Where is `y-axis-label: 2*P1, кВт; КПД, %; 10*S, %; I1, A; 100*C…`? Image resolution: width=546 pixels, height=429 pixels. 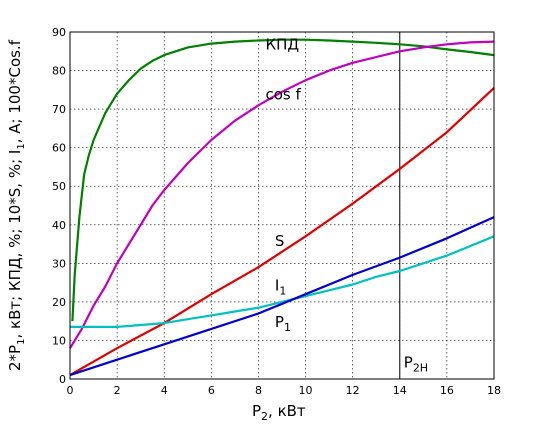 y-axis-label: 2*P1, кВт; КПД, %; 10*S, %; I1, A; 100*C… is located at coordinates (16, 205).